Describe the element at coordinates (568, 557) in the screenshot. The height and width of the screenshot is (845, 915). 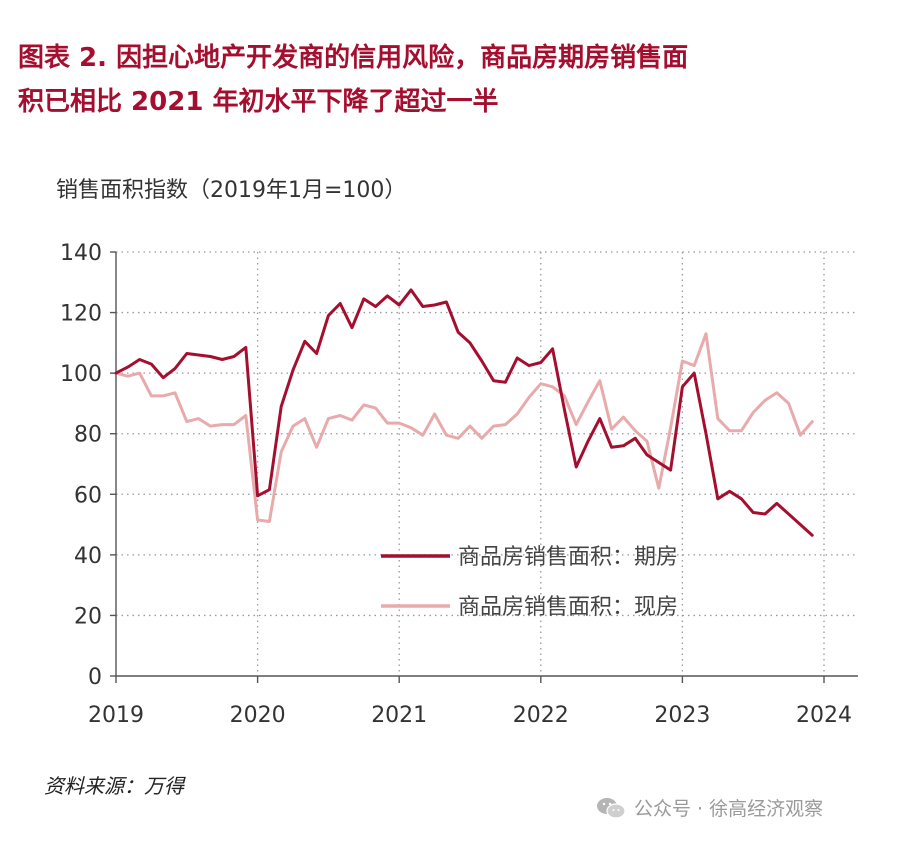
I see `legend-label-presale: 商品房销售面积：期房` at that location.